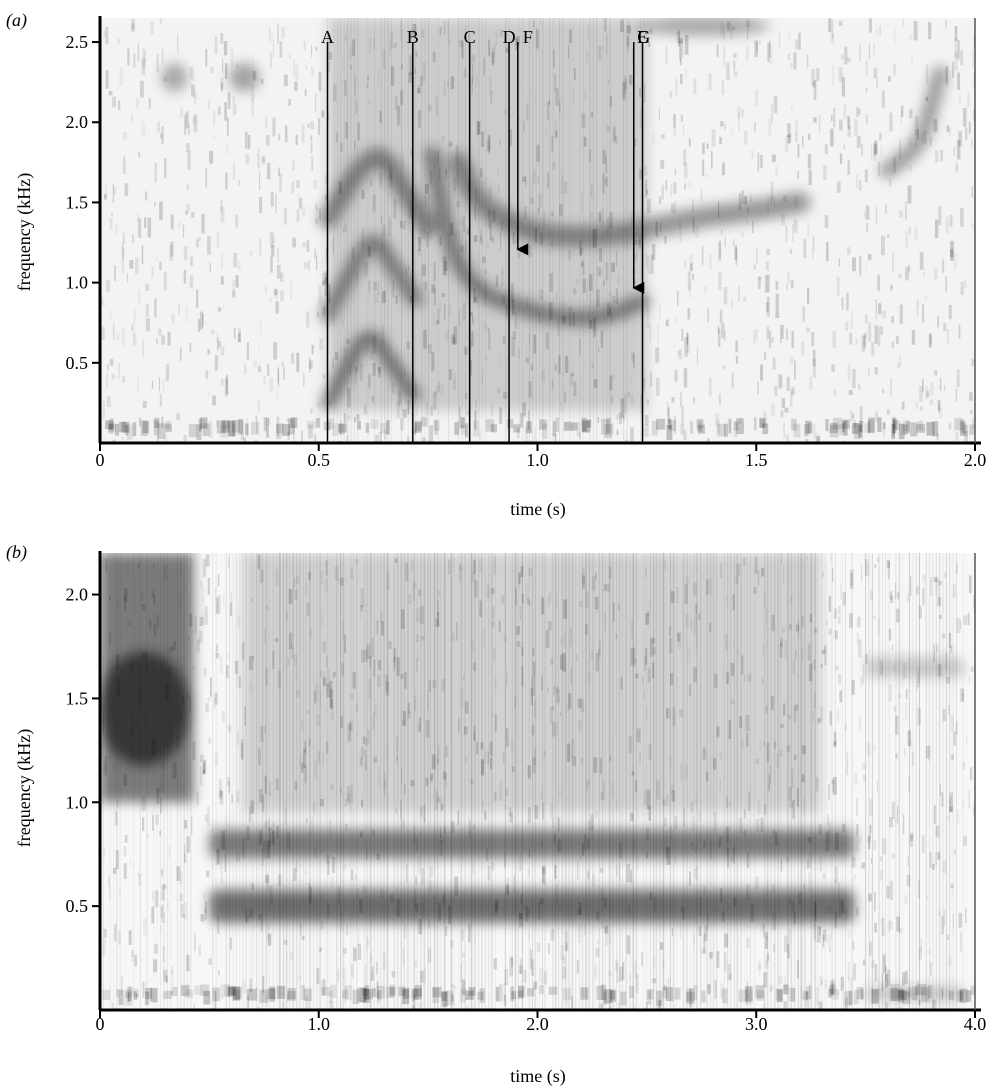 This screenshot has width=993, height=1090. What do you see at coordinates (77, 595) in the screenshot?
I see `y-tick-label: 2.0` at bounding box center [77, 595].